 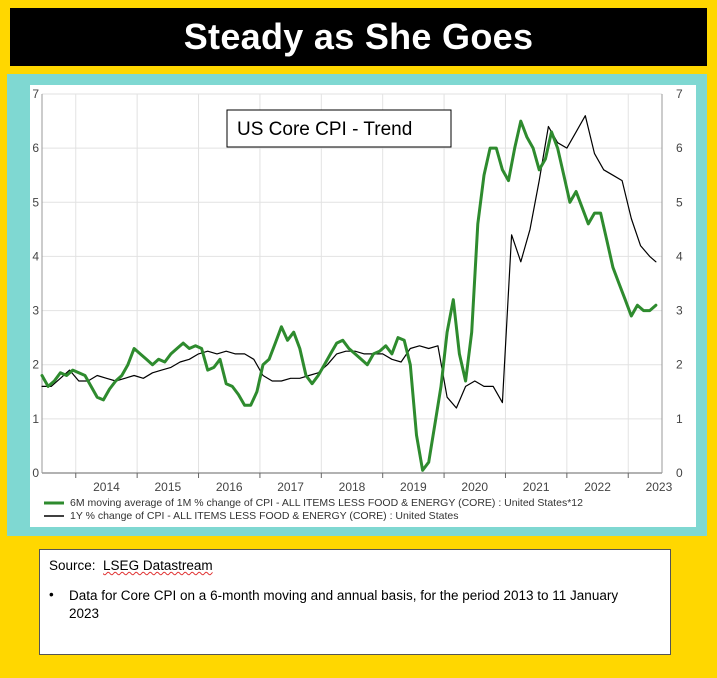 I want to click on title-banner: Steady as She Goes, so click(x=358, y=37).